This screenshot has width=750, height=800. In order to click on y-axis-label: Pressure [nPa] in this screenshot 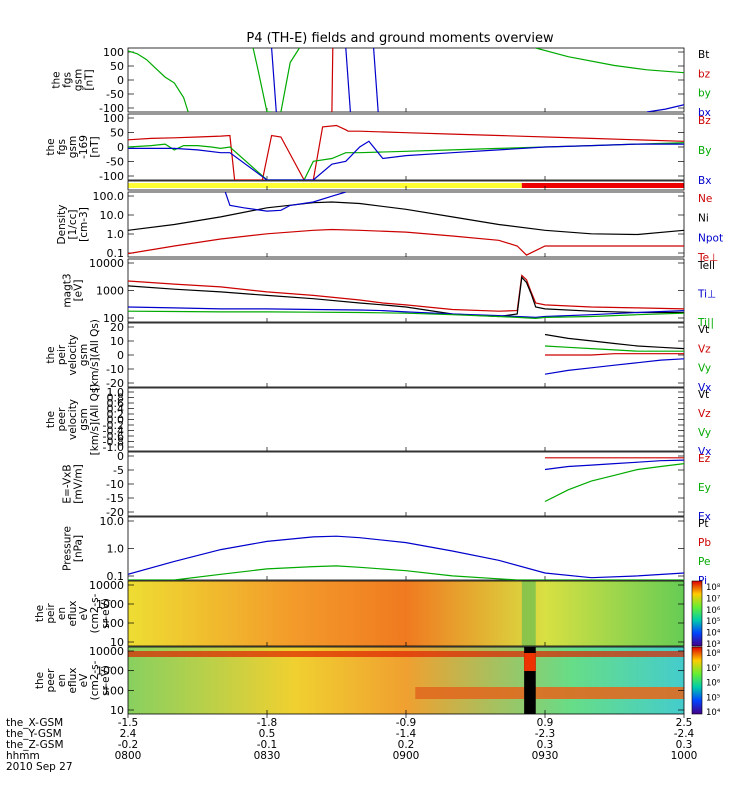, I will do `click(73, 548)`.